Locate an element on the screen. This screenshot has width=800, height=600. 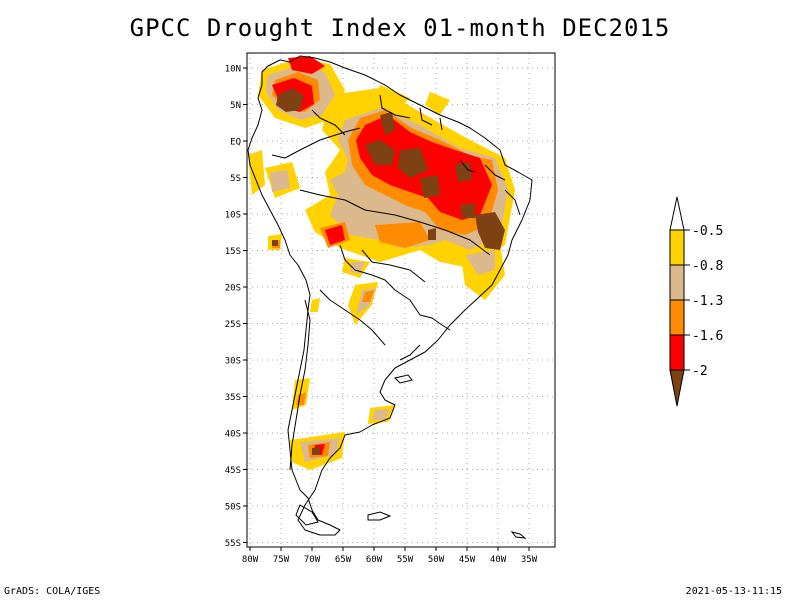
lat-label: 5N is located at coordinates (235, 106).